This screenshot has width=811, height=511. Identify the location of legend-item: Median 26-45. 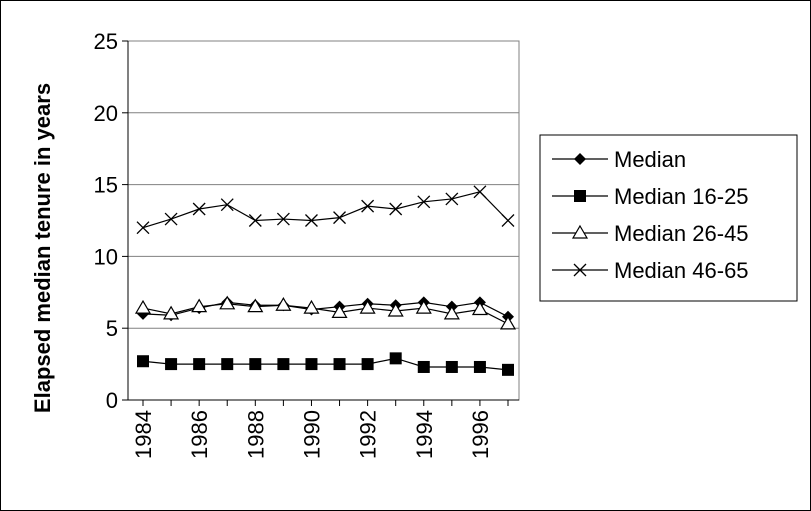
(650, 233).